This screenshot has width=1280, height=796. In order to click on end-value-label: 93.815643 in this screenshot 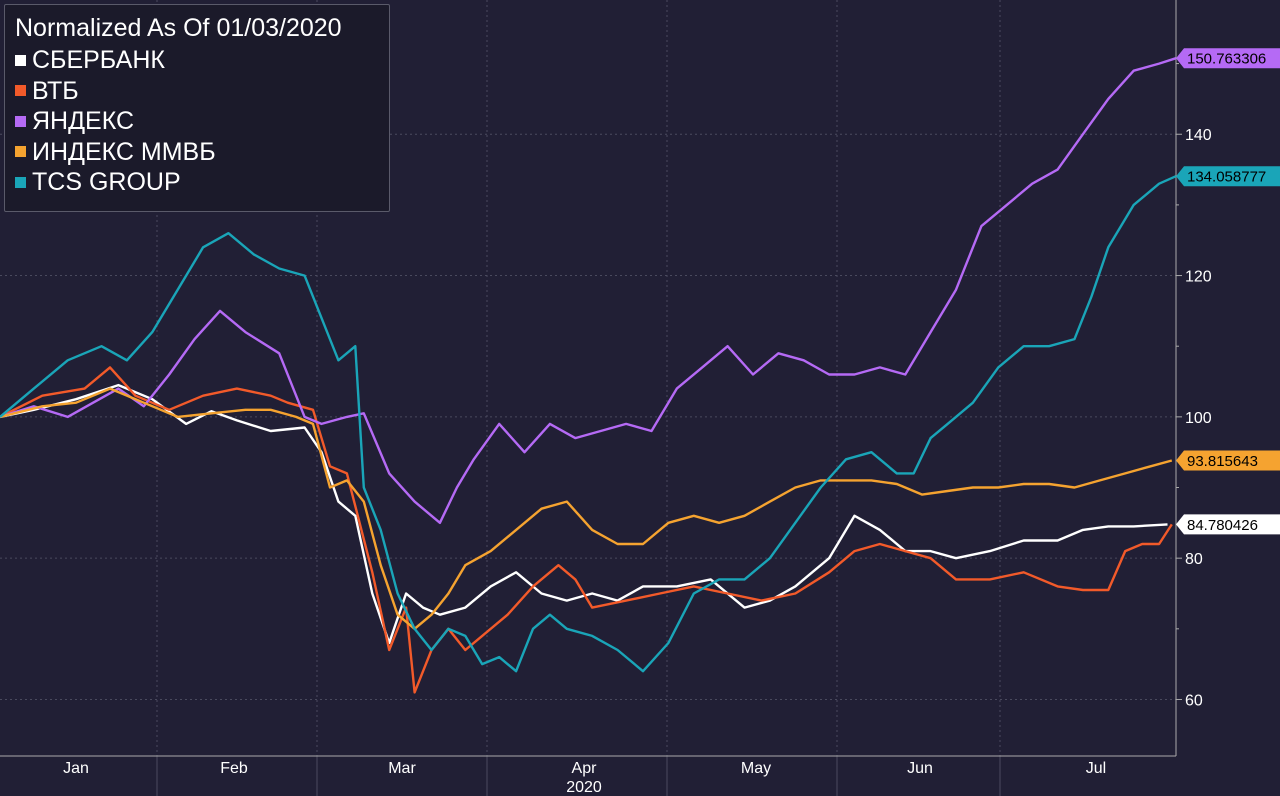, I will do `click(1222, 461)`.